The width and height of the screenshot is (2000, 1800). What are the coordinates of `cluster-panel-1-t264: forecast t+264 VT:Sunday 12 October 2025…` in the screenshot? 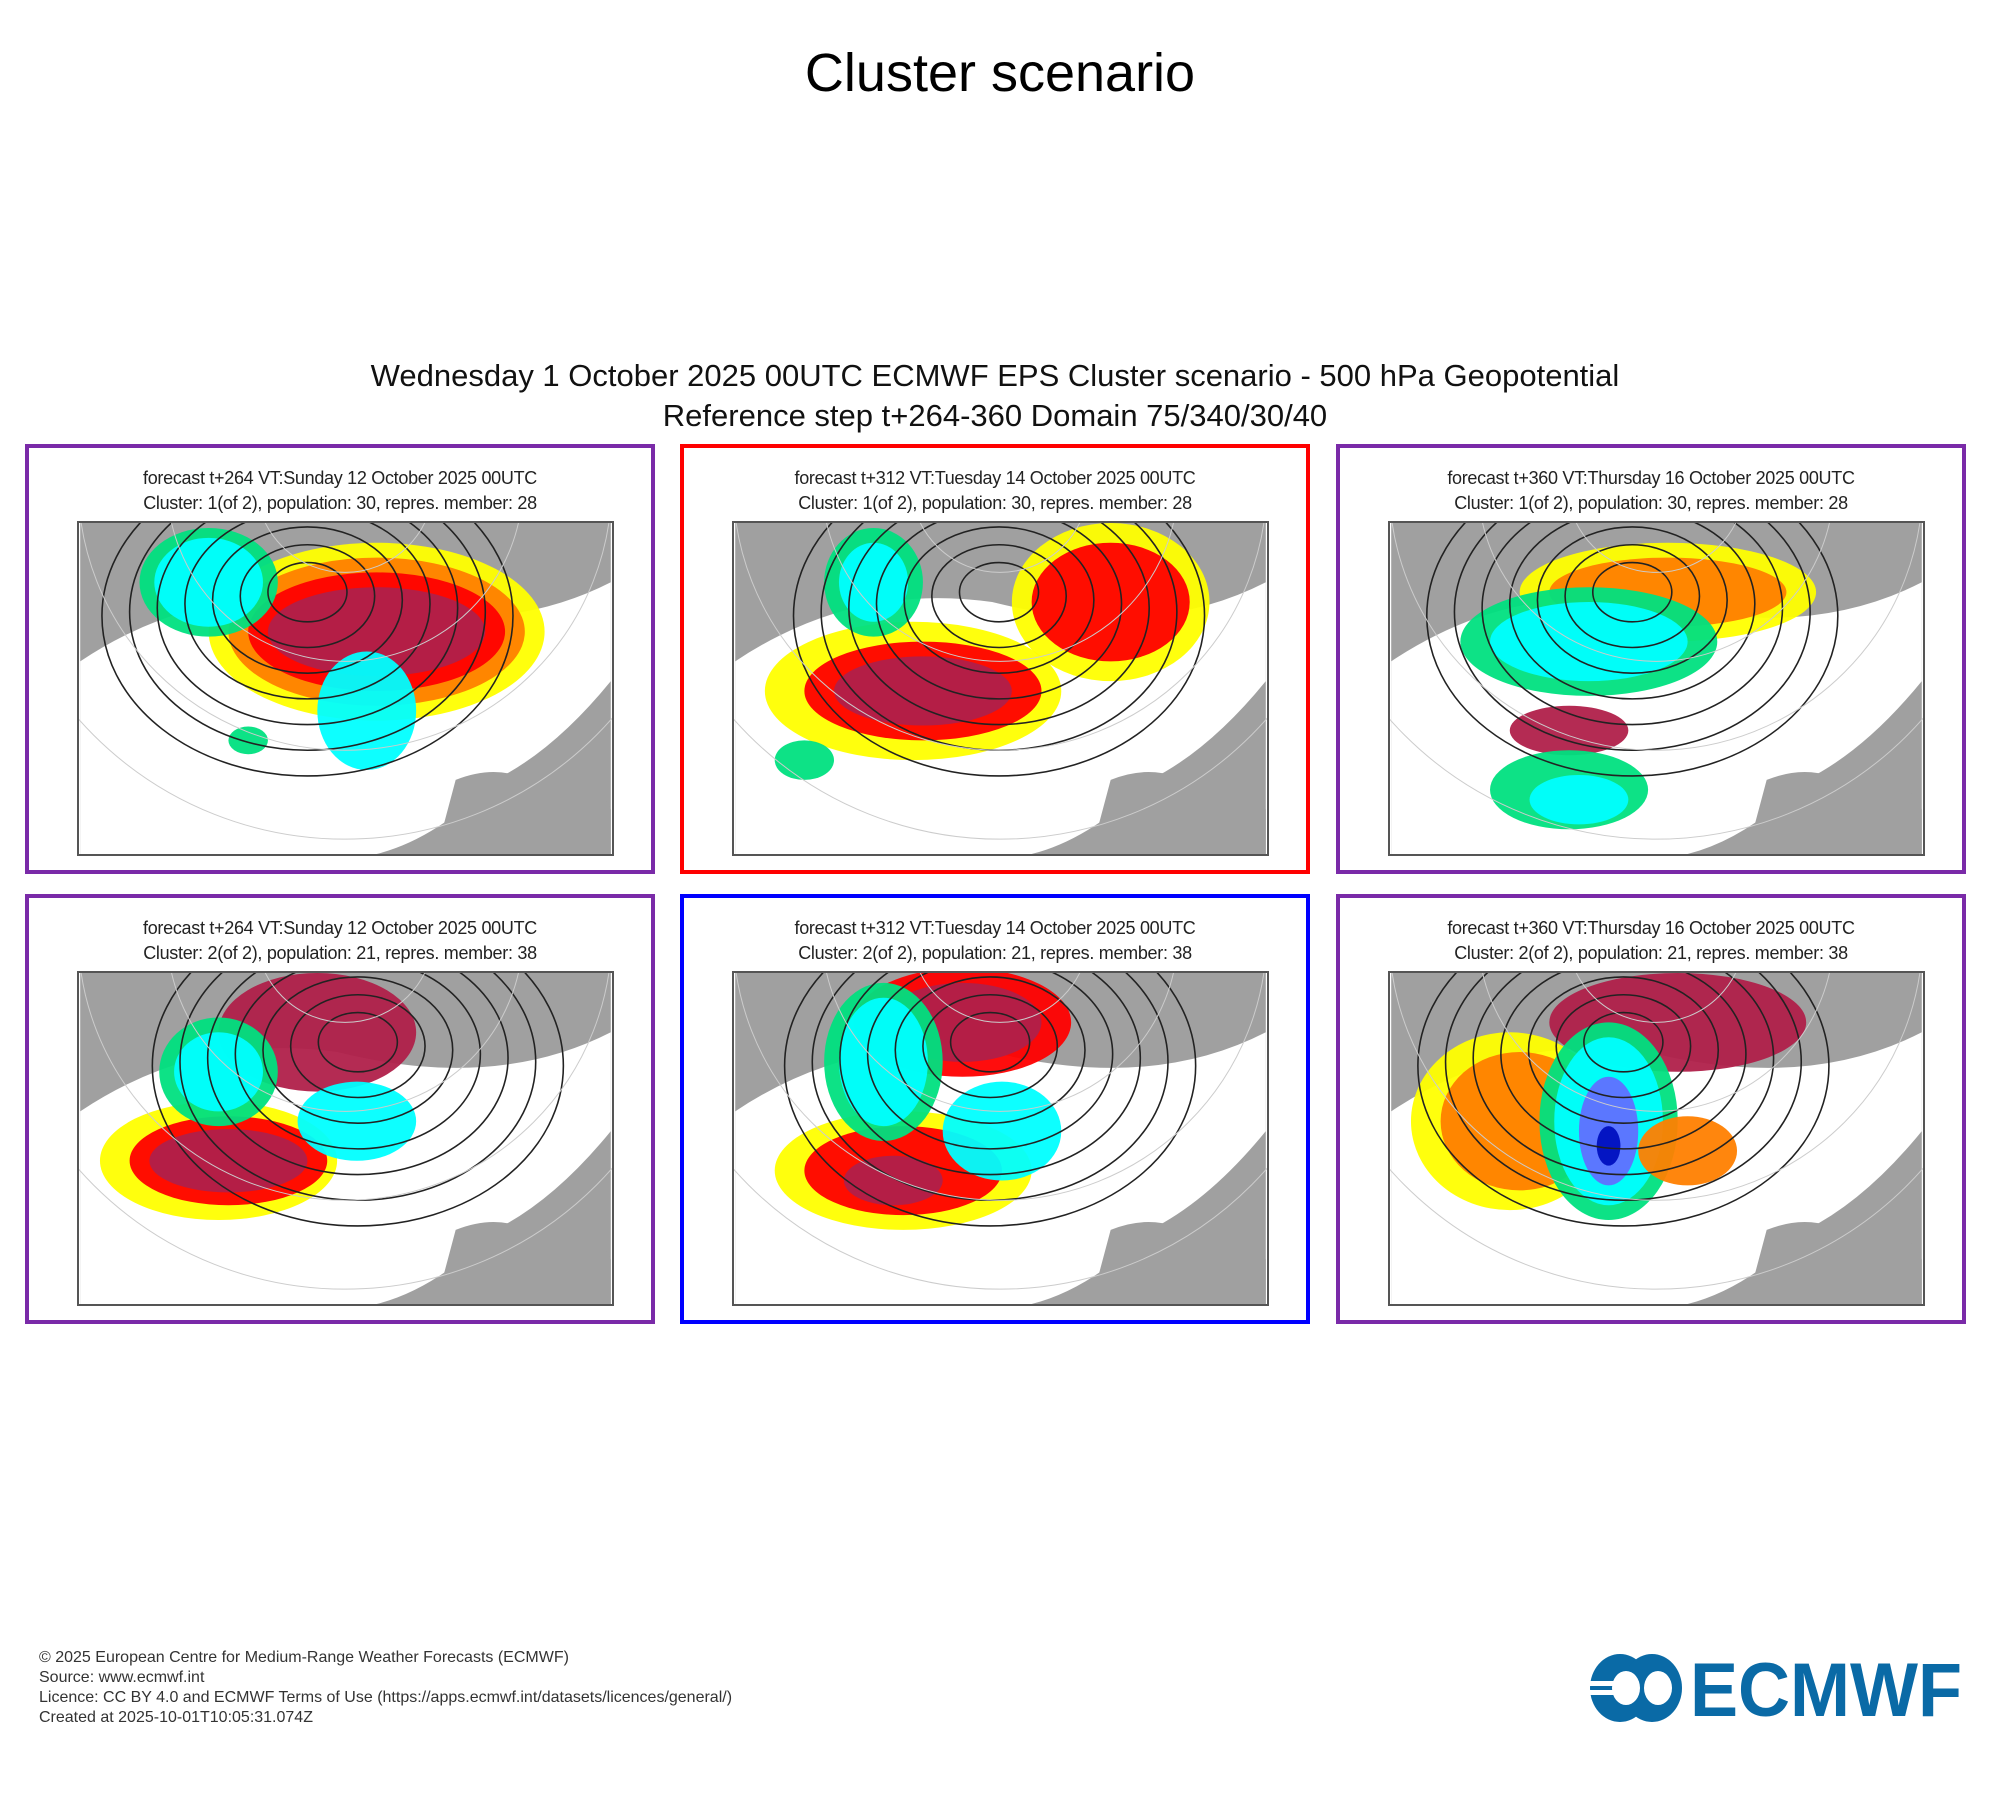 It's located at (340, 659).